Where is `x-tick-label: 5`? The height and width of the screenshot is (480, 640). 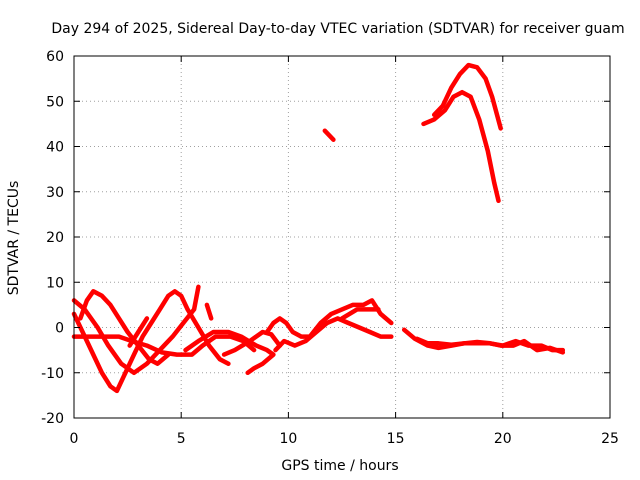 x-tick-label: 5 is located at coordinates (181, 439).